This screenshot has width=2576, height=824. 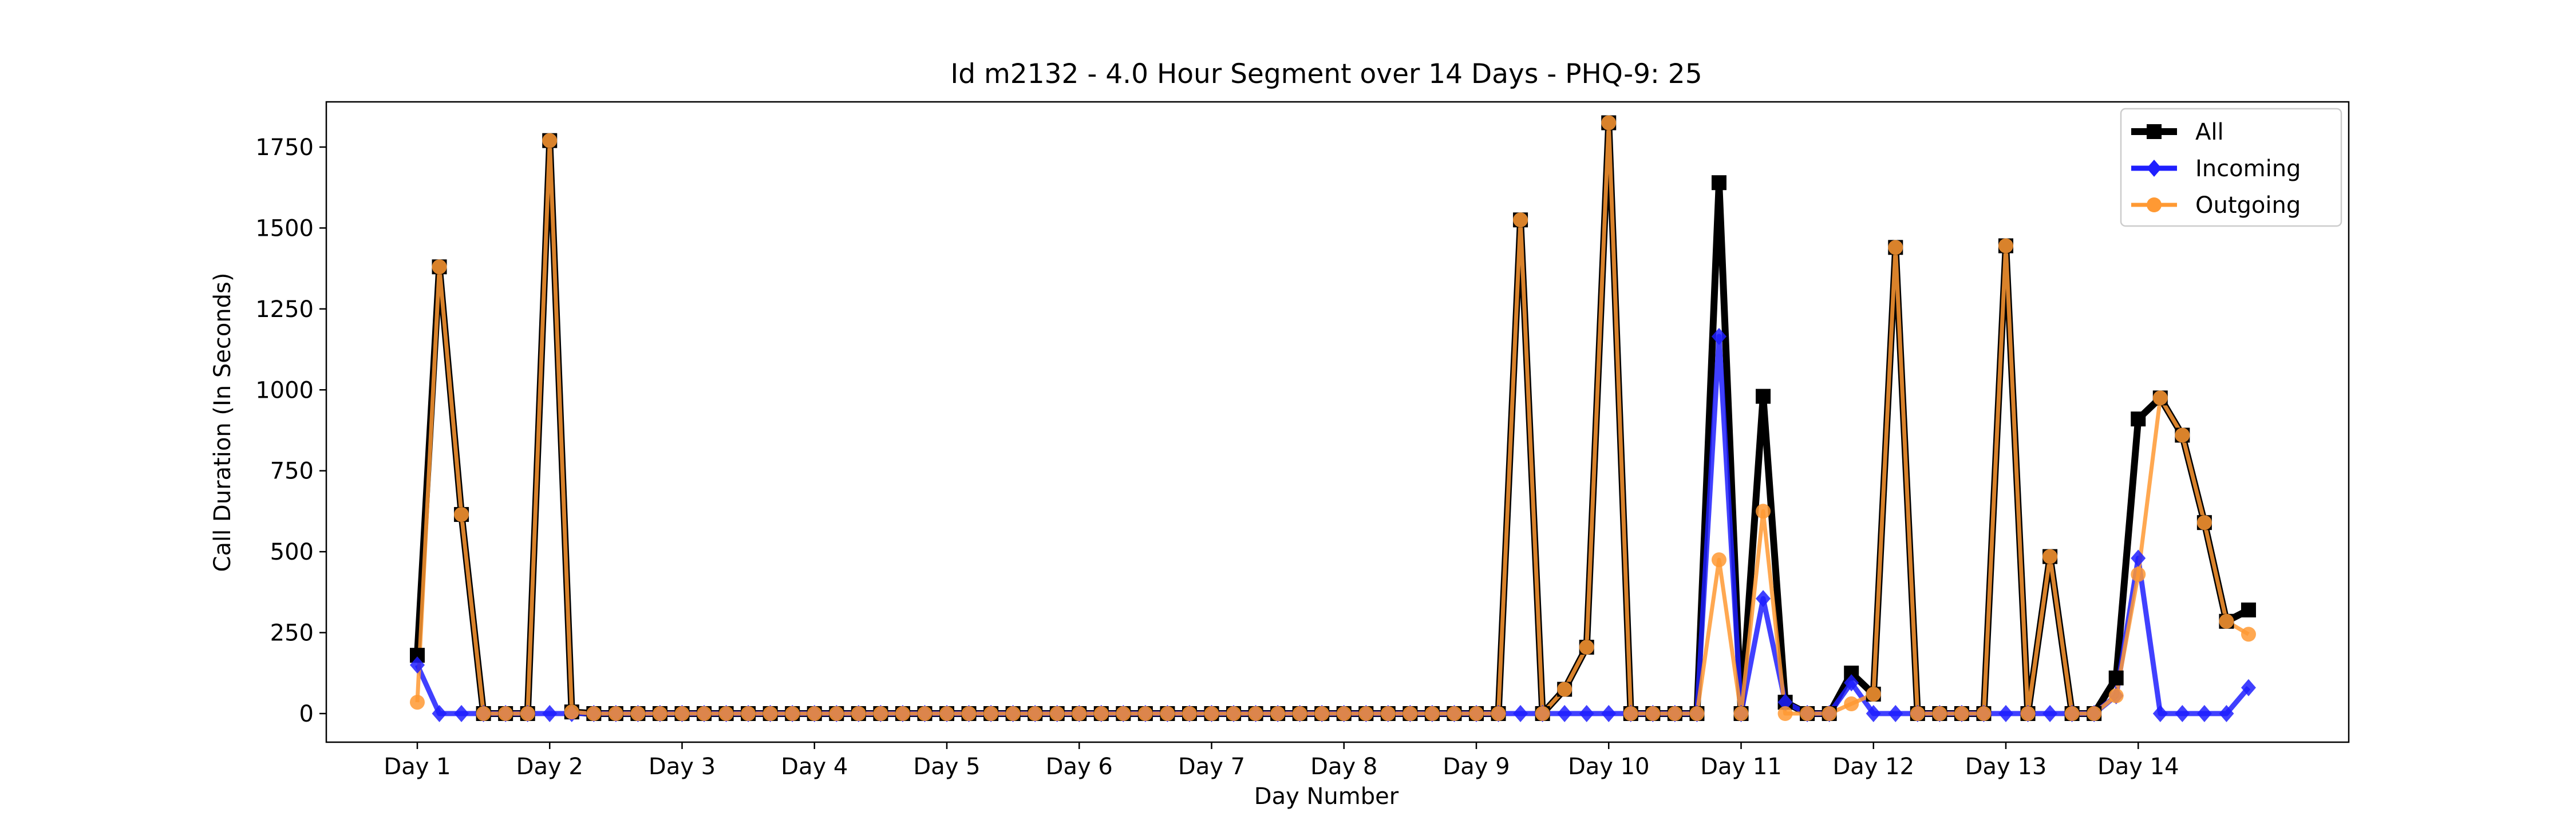 What do you see at coordinates (284, 390) in the screenshot?
I see `y-tick-label: 1000` at bounding box center [284, 390].